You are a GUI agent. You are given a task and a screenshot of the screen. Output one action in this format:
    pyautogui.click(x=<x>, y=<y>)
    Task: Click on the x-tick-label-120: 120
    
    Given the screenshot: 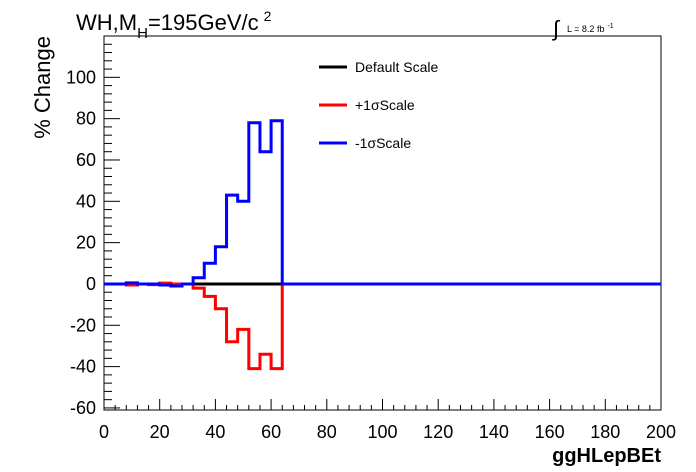 What is the action you would take?
    pyautogui.click(x=438, y=432)
    